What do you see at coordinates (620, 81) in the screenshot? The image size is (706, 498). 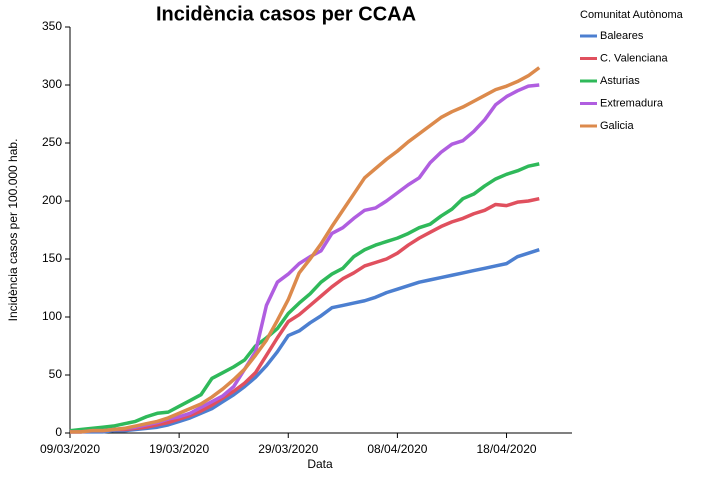 I see `legend-label: Asturias` at bounding box center [620, 81].